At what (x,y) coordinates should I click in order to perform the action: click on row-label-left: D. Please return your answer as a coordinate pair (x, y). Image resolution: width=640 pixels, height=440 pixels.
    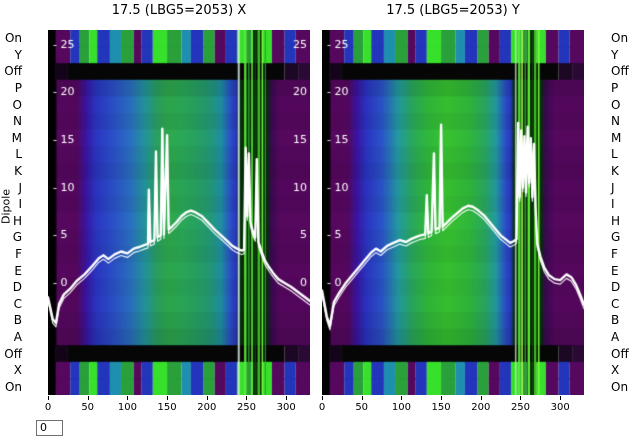
    Looking at the image, I should click on (17, 287).